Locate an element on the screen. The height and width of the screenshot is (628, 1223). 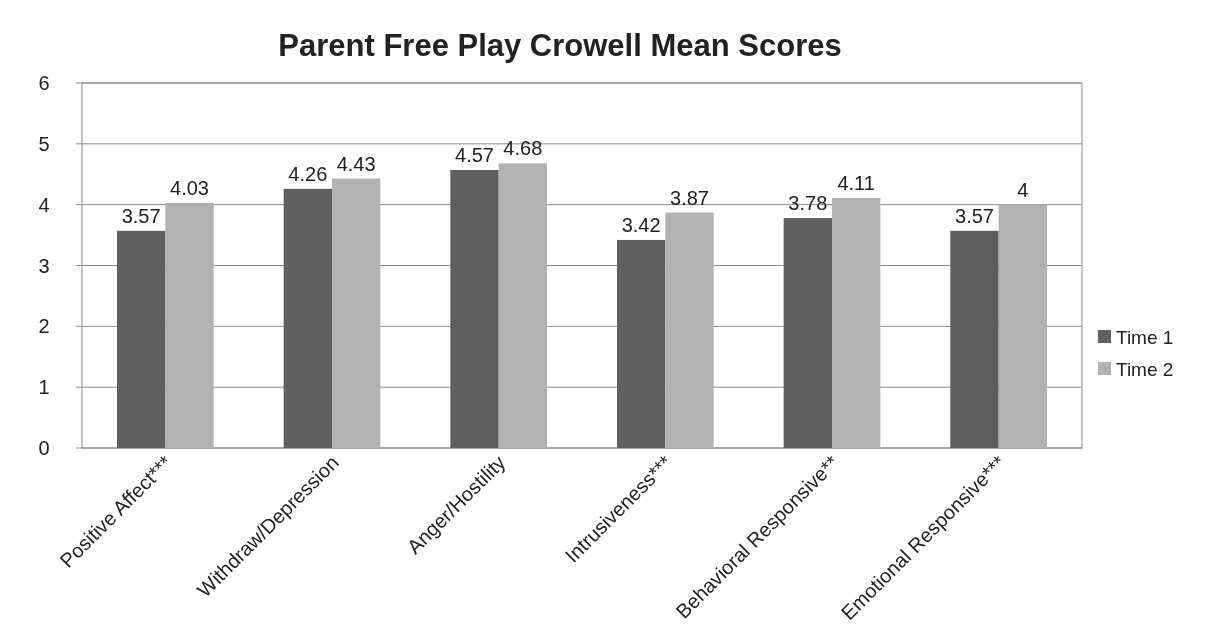
y-tick-label: 4 is located at coordinates (44, 204).